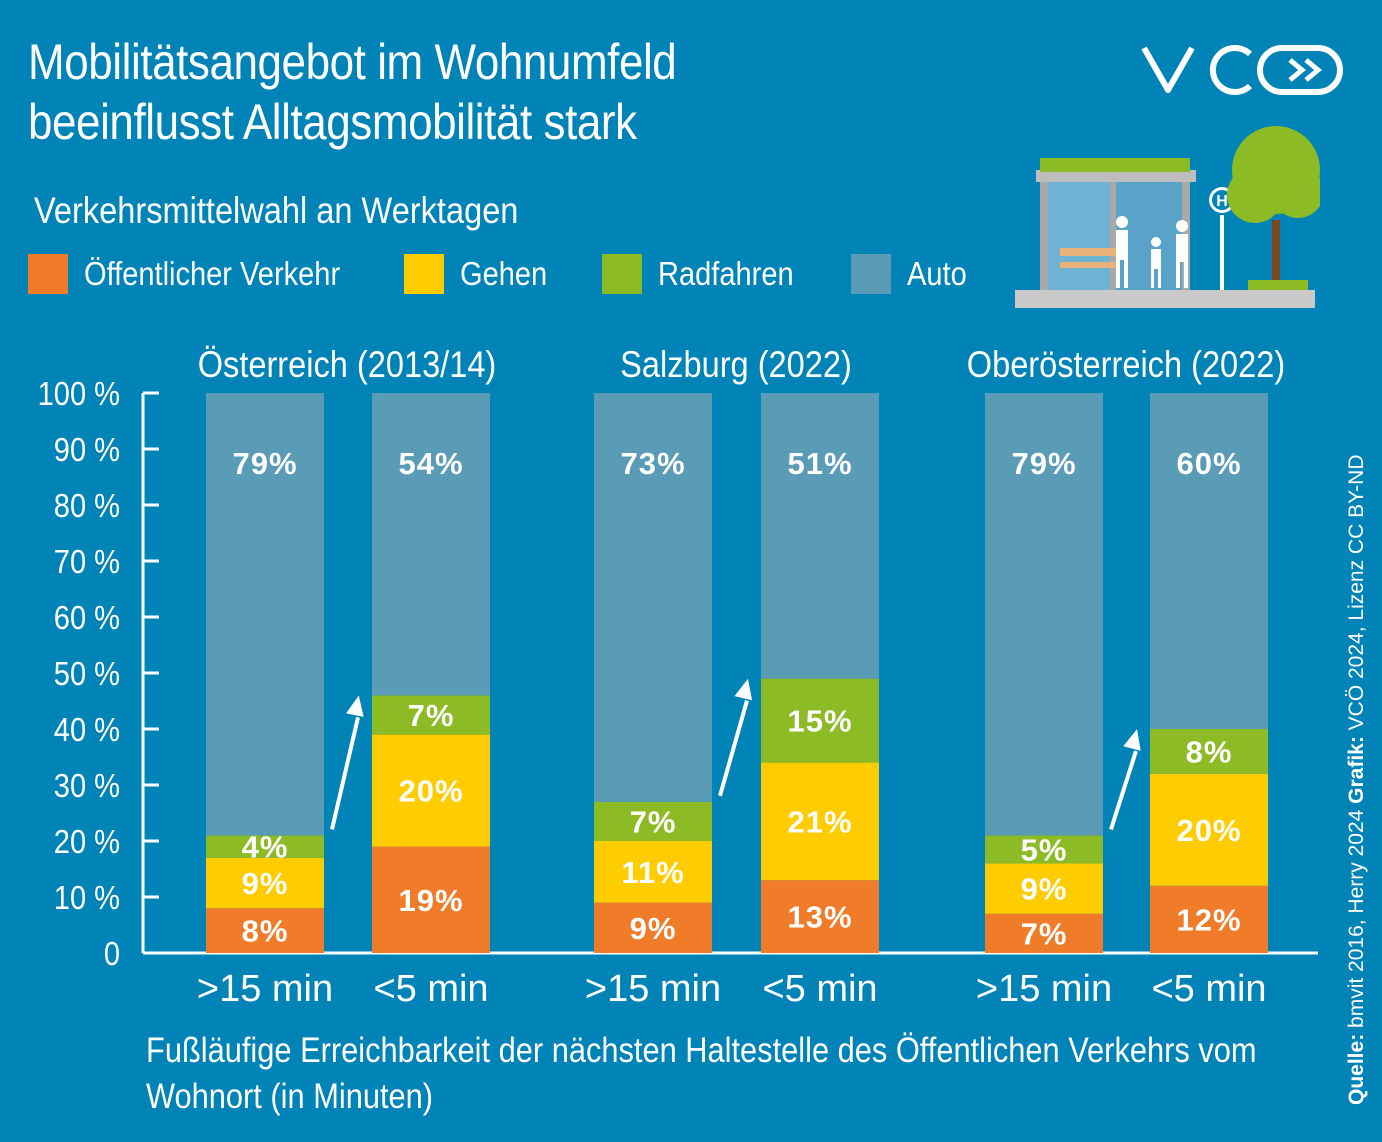  What do you see at coordinates (276, 210) in the screenshot?
I see `chart-subtitle: Verkehrsmittelwahl an Werktagen` at bounding box center [276, 210].